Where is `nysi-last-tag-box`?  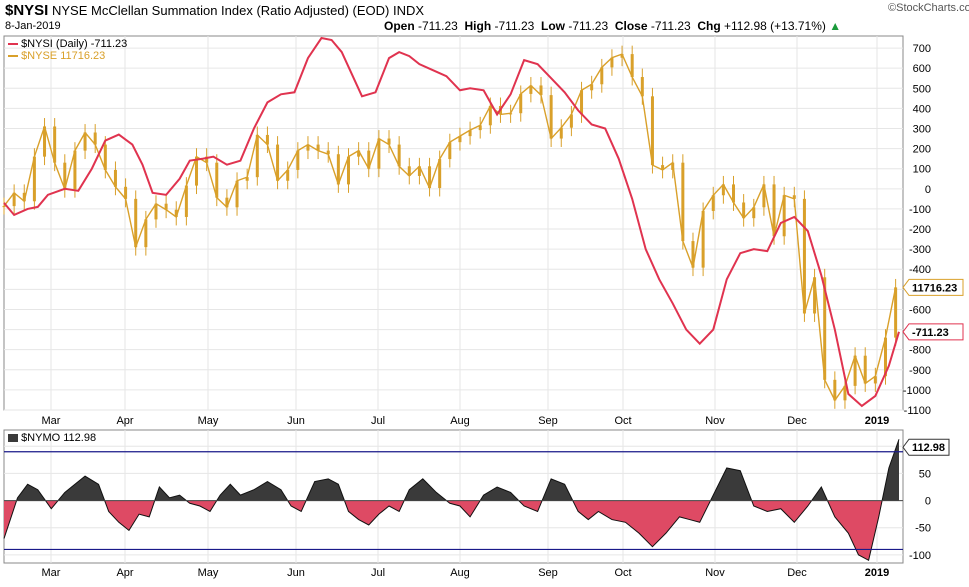 nysi-last-tag-box is located at coordinates (933, 332).